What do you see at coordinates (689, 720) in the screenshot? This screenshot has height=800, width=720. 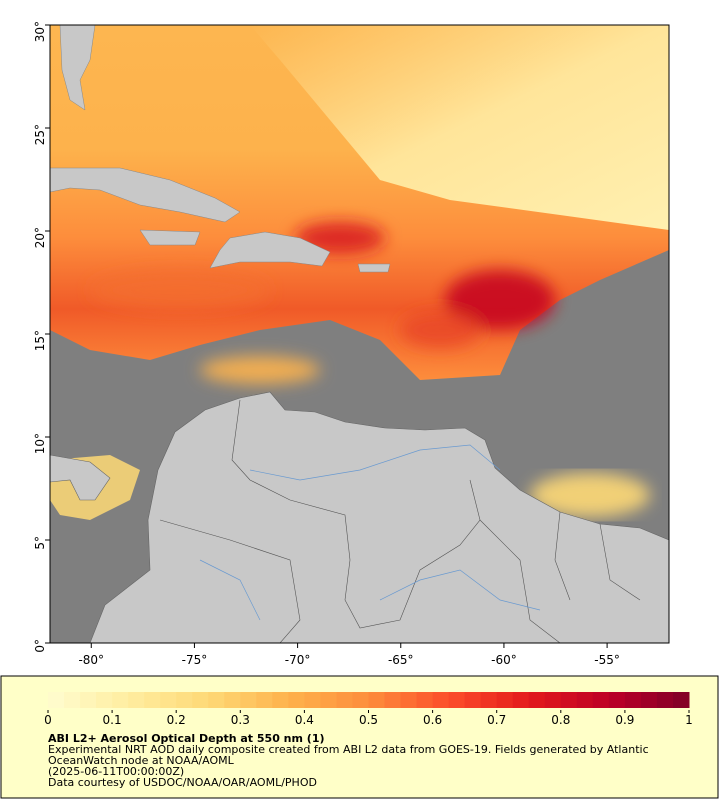 I see `colorbar-tick-label: 1` at bounding box center [689, 720].